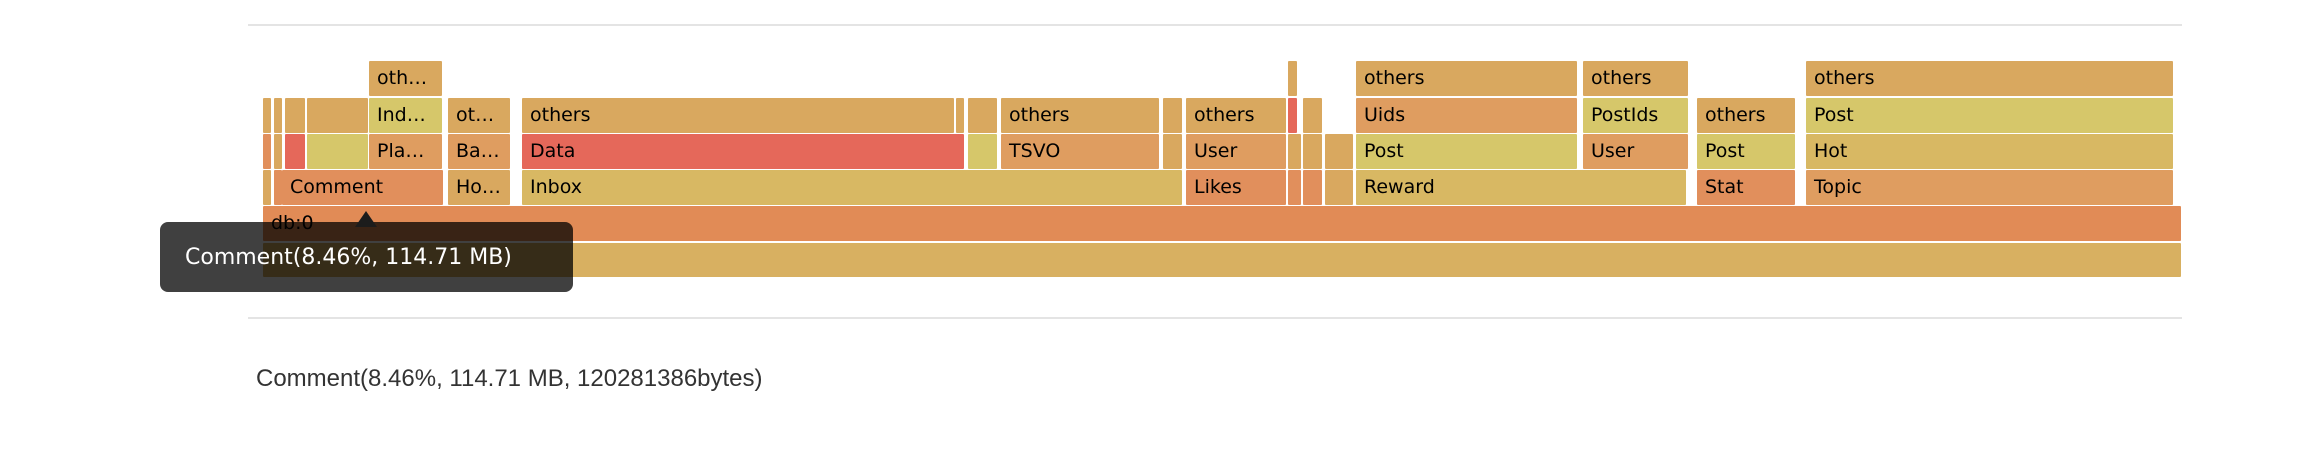 This screenshot has width=2318, height=458. Describe the element at coordinates (1746, 187) in the screenshot. I see `flame-cell-stat: Stat` at that location.